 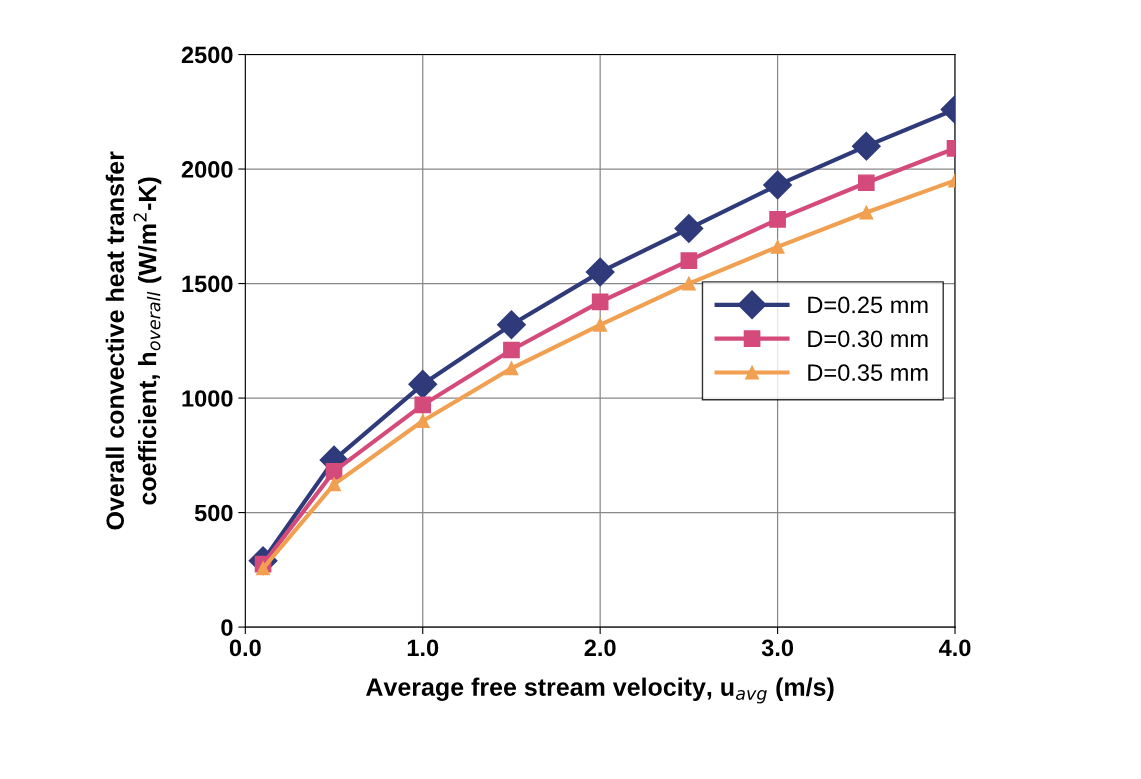 What do you see at coordinates (207, 284) in the screenshot?
I see `y-tick-label: 1500` at bounding box center [207, 284].